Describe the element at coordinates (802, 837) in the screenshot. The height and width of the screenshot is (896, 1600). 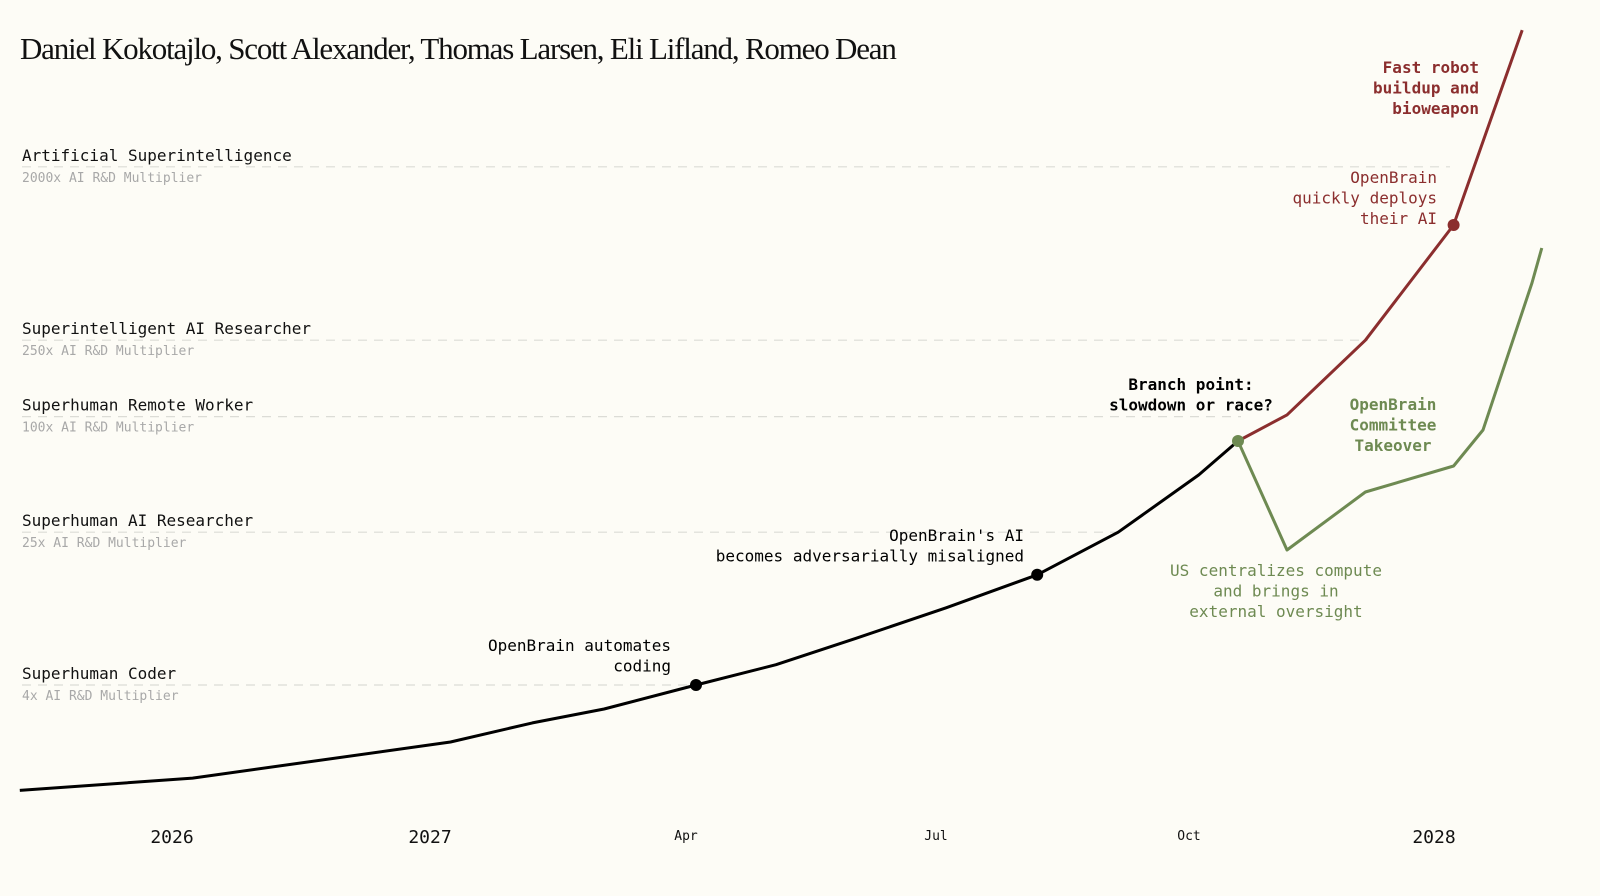
I see `x-axis-ticks: 2026 2027 Apr Jul Oct 2028` at that location.